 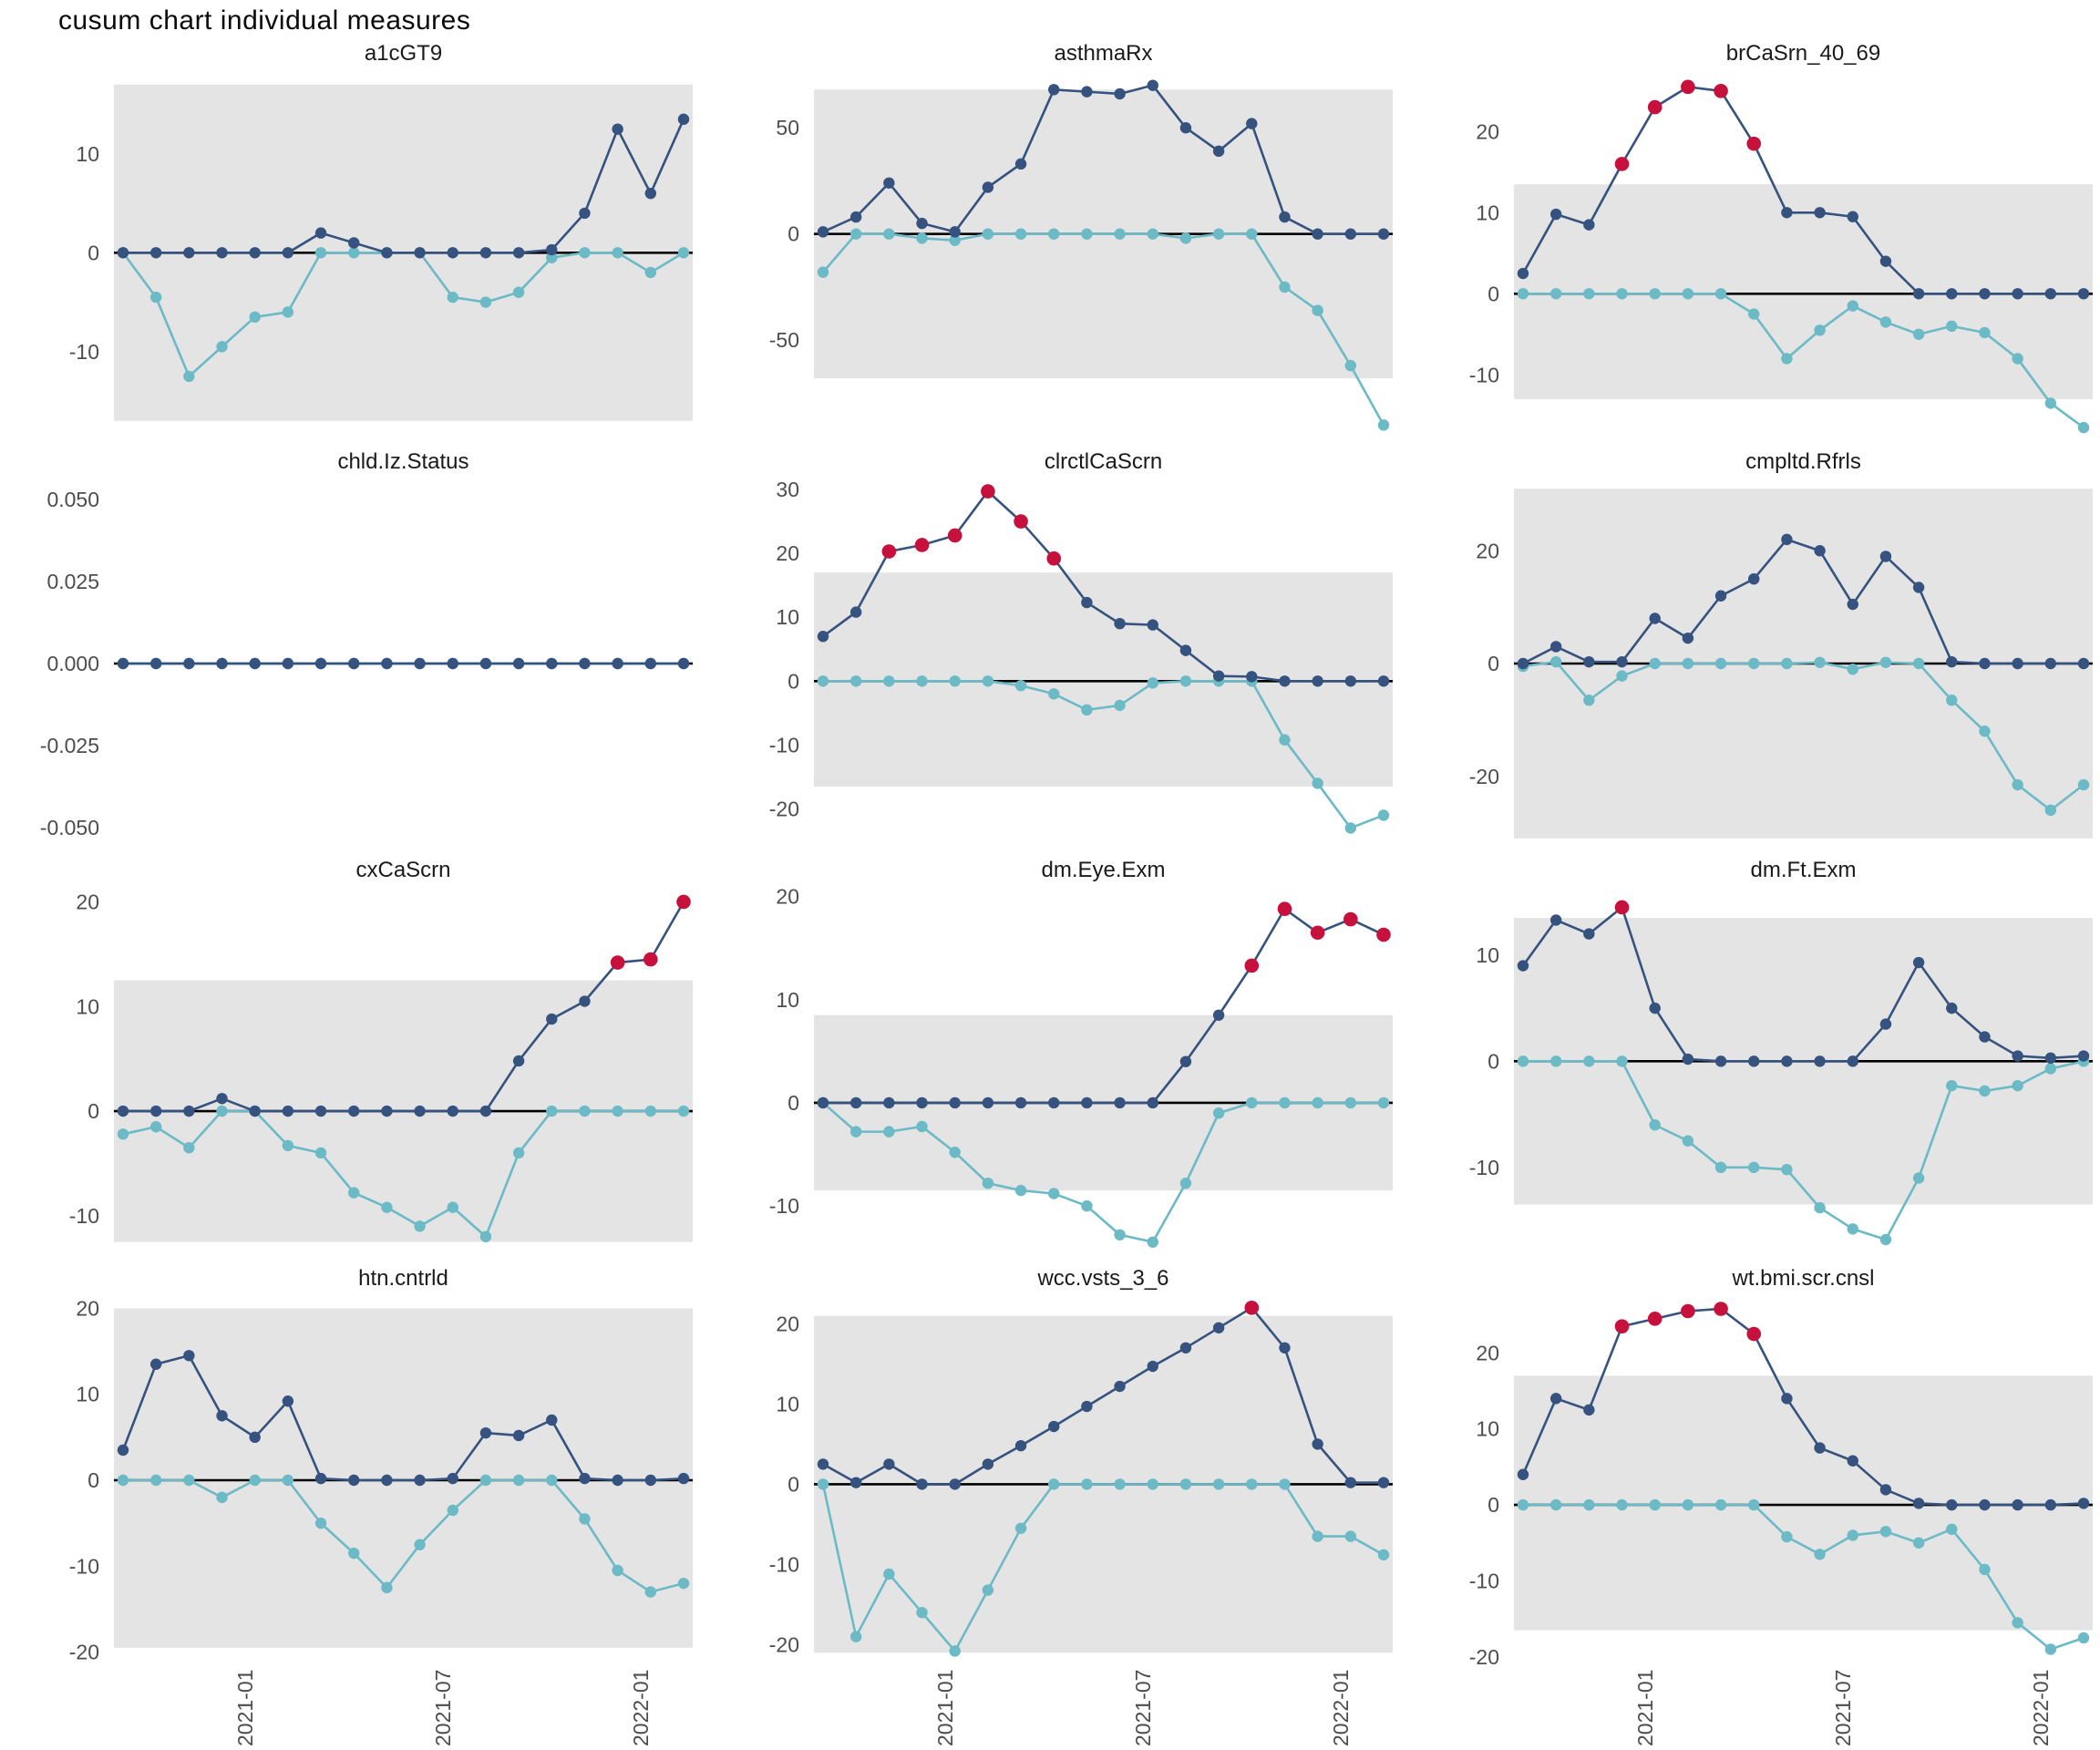 What do you see at coordinates (1050, 1057) in the screenshot?
I see `facet-dm.Eye.Exm: 20 10 0 -10 dm.Eye.Exm` at bounding box center [1050, 1057].